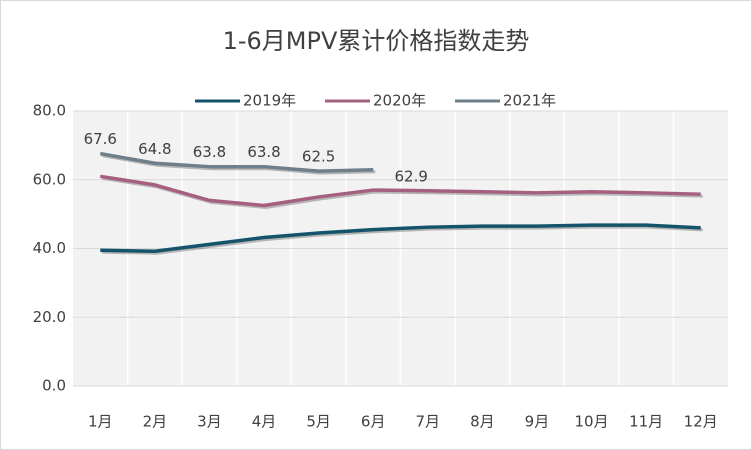 This screenshot has height=450, width=752. Describe the element at coordinates (155, 422) in the screenshot. I see `x-tick-label: 2月` at that location.